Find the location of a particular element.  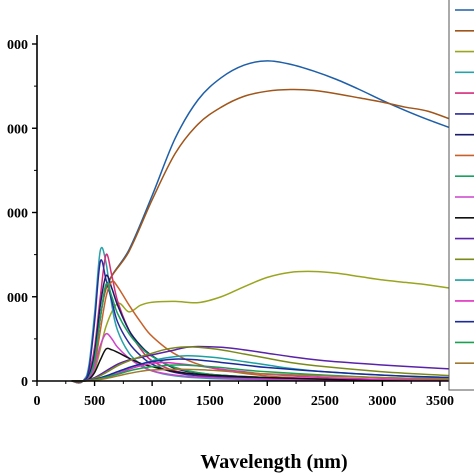

x-tick-label: 2000 is located at coordinates (267, 401).